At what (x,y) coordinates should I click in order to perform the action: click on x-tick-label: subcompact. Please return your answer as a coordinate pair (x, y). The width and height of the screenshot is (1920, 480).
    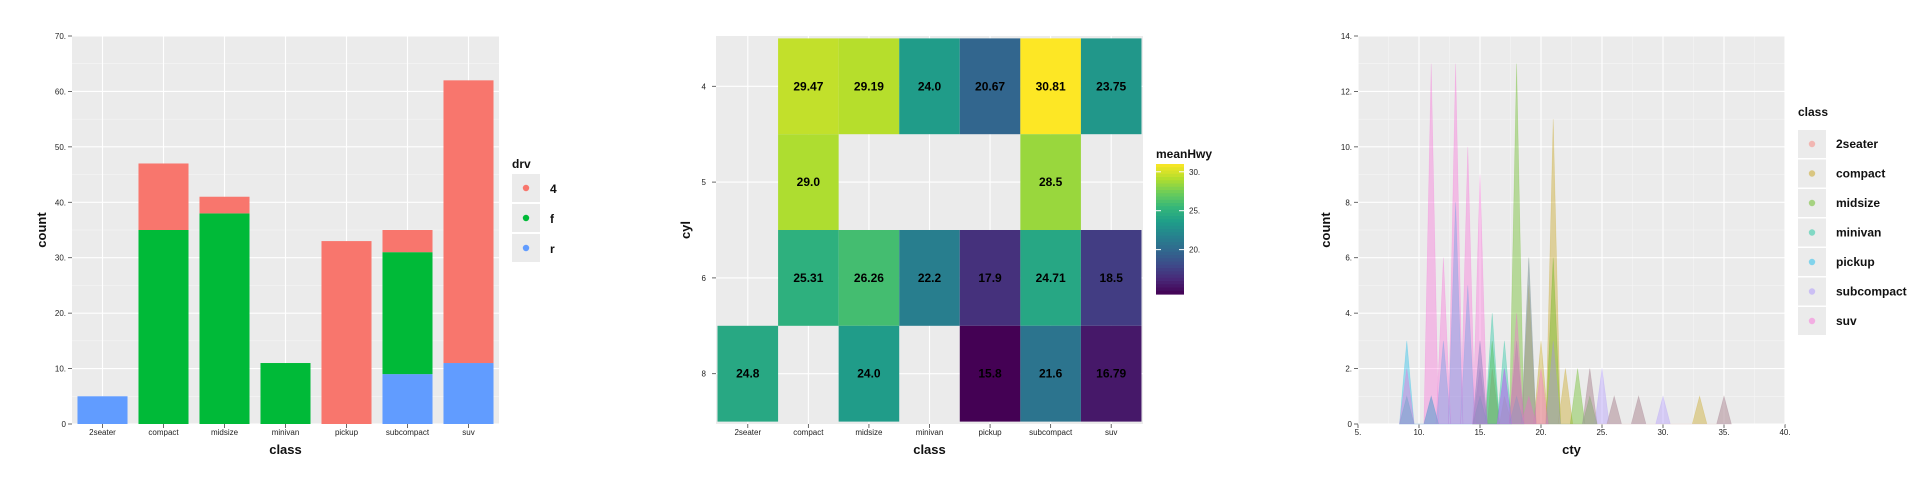
    Looking at the image, I should click on (1051, 432).